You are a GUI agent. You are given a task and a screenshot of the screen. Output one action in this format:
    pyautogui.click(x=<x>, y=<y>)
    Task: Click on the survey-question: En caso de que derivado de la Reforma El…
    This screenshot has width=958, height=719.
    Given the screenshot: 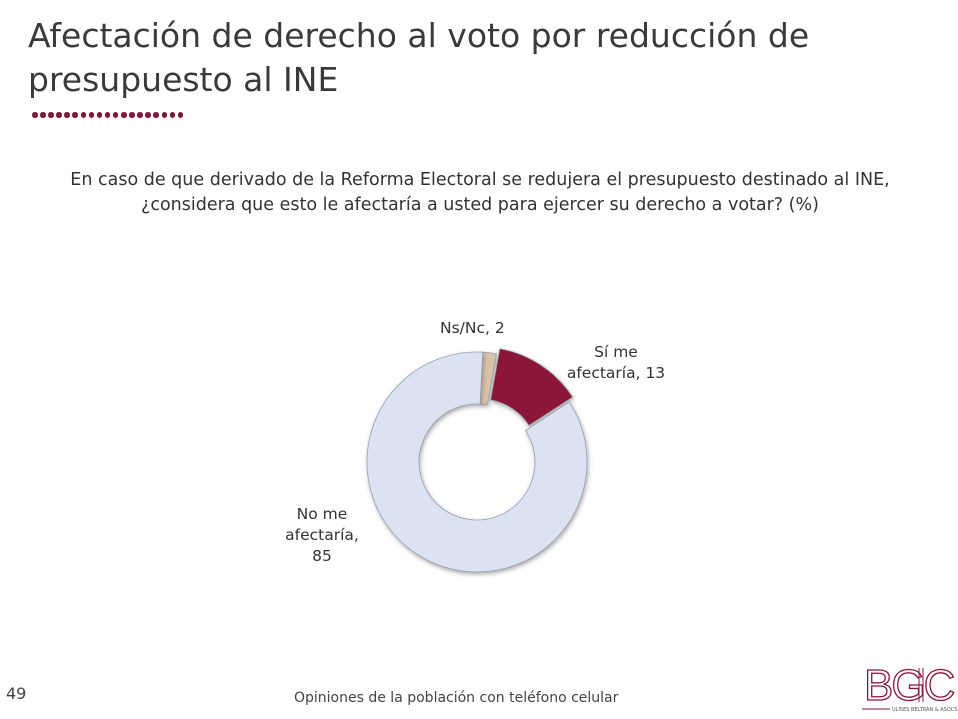 What is the action you would take?
    pyautogui.click(x=480, y=192)
    